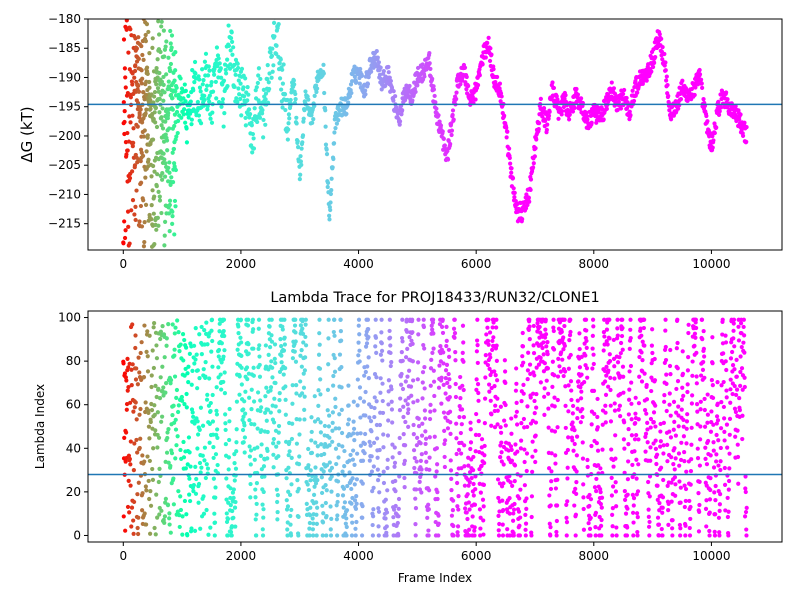 Image resolution: width=800 pixels, height=600 pixels. I want to click on lambda-point-1955, so click(583, 484).